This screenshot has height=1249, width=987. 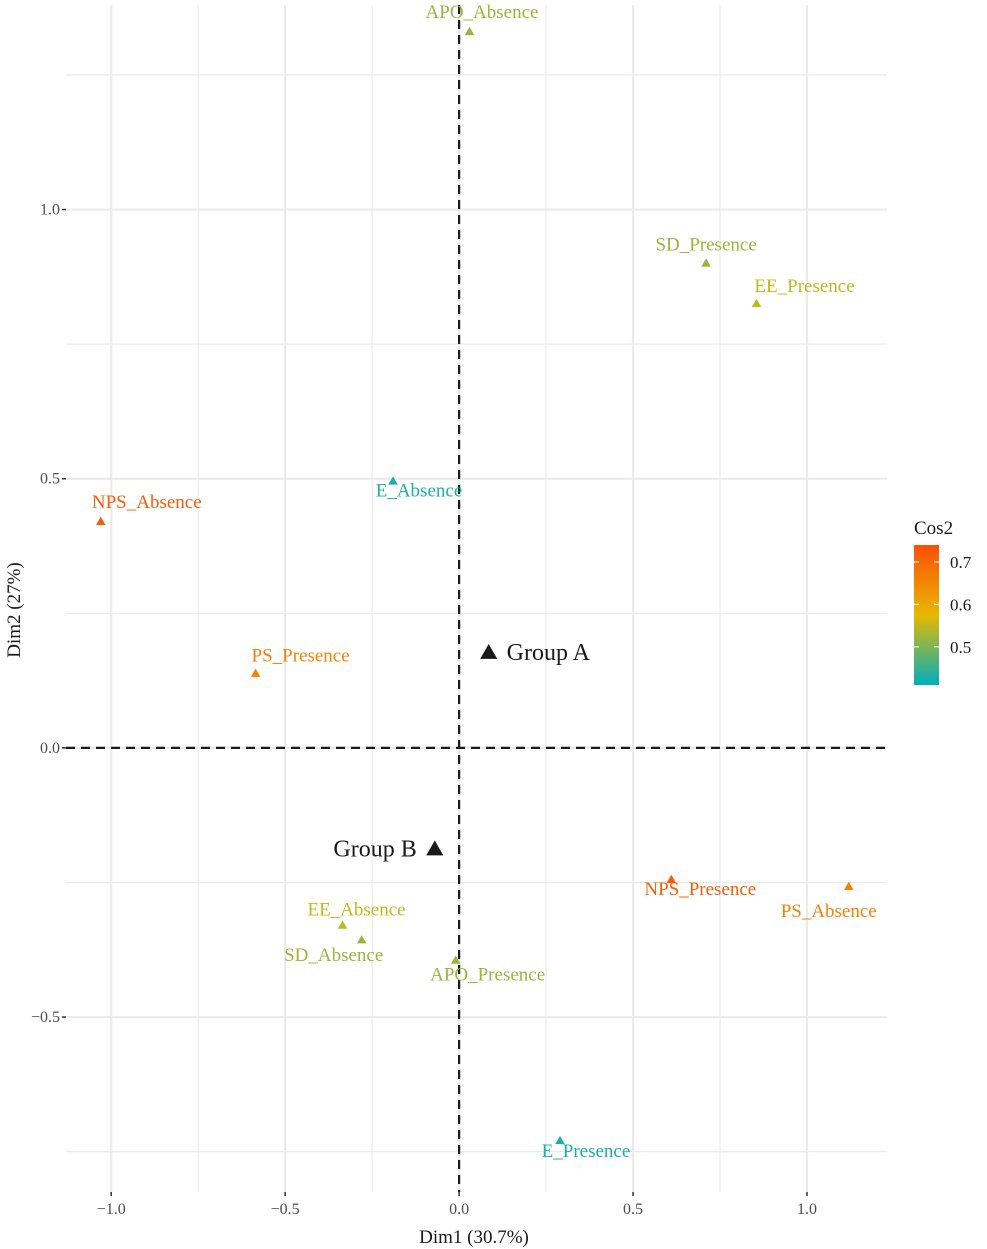 I want to click on y-tick-label: 0.5, so click(x=50, y=479).